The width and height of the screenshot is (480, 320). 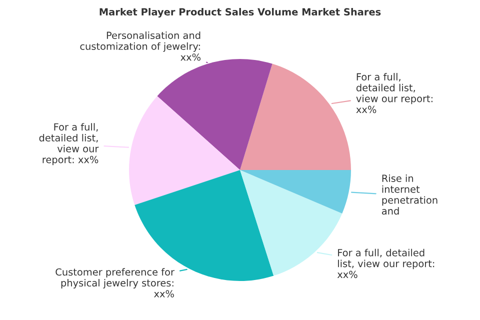 I want to click on slice-label: Rise in internet penetration and, so click(x=410, y=194).